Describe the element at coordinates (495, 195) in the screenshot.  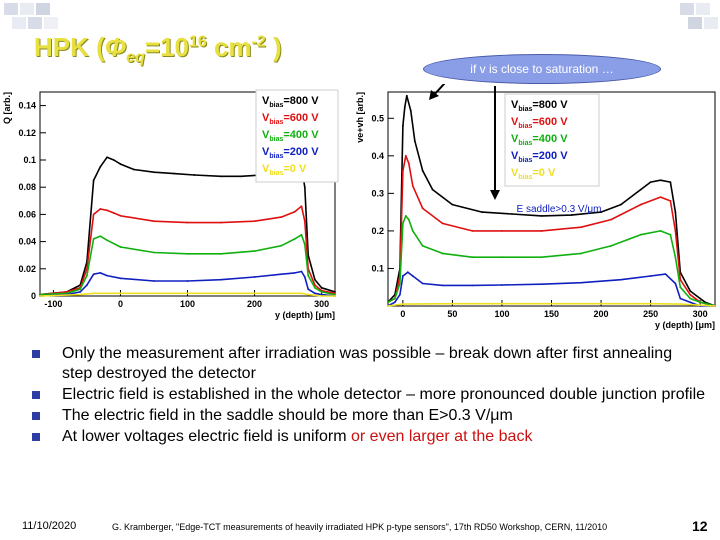
I see `arrow-head` at that location.